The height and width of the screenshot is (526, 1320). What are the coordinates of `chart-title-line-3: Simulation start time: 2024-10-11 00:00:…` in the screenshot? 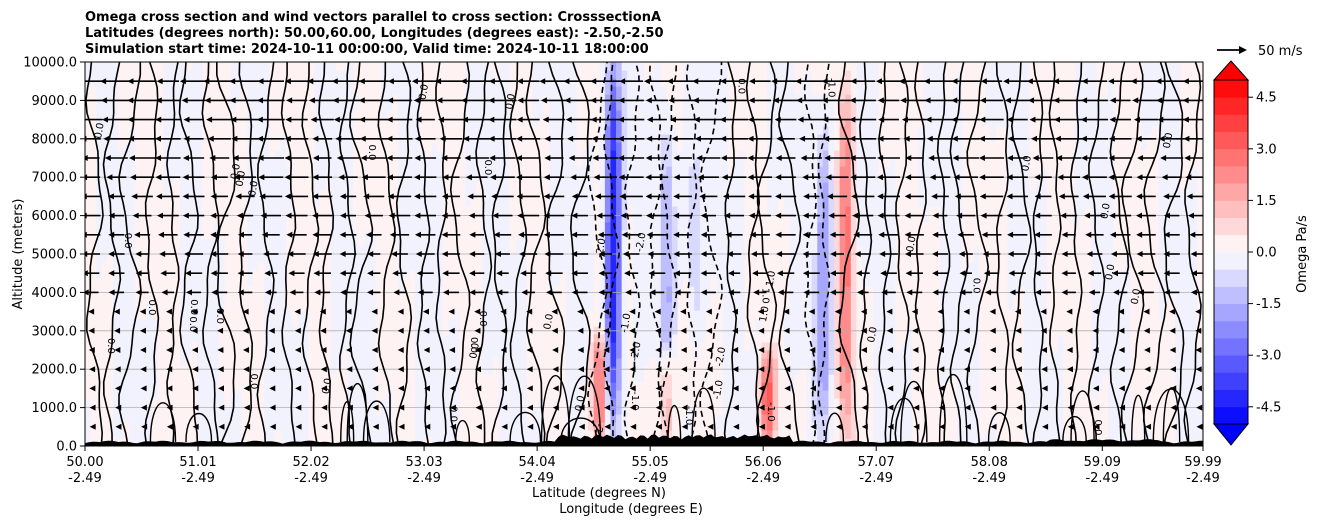 It's located at (367, 49).